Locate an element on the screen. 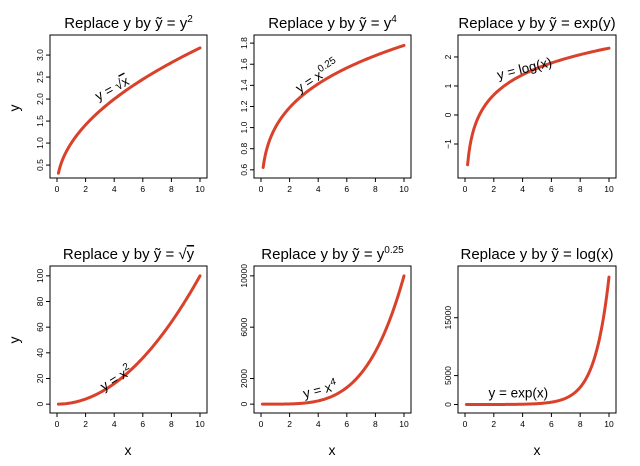 Image resolution: width=640 pixels, height=466 pixels. y-tick-label: 2000 is located at coordinates (244, 378).